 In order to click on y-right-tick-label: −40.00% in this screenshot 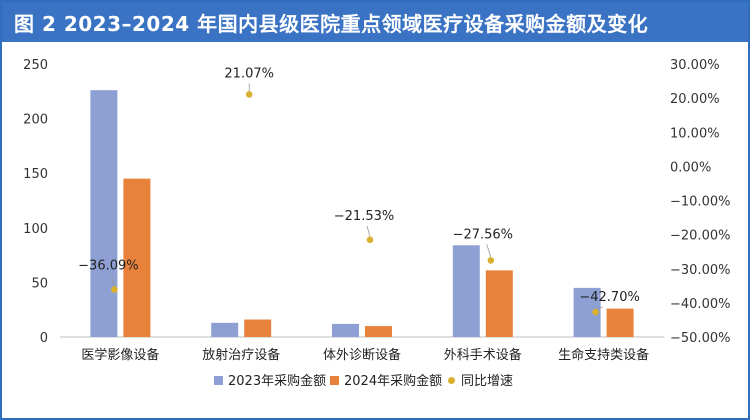, I will do `click(700, 304)`.